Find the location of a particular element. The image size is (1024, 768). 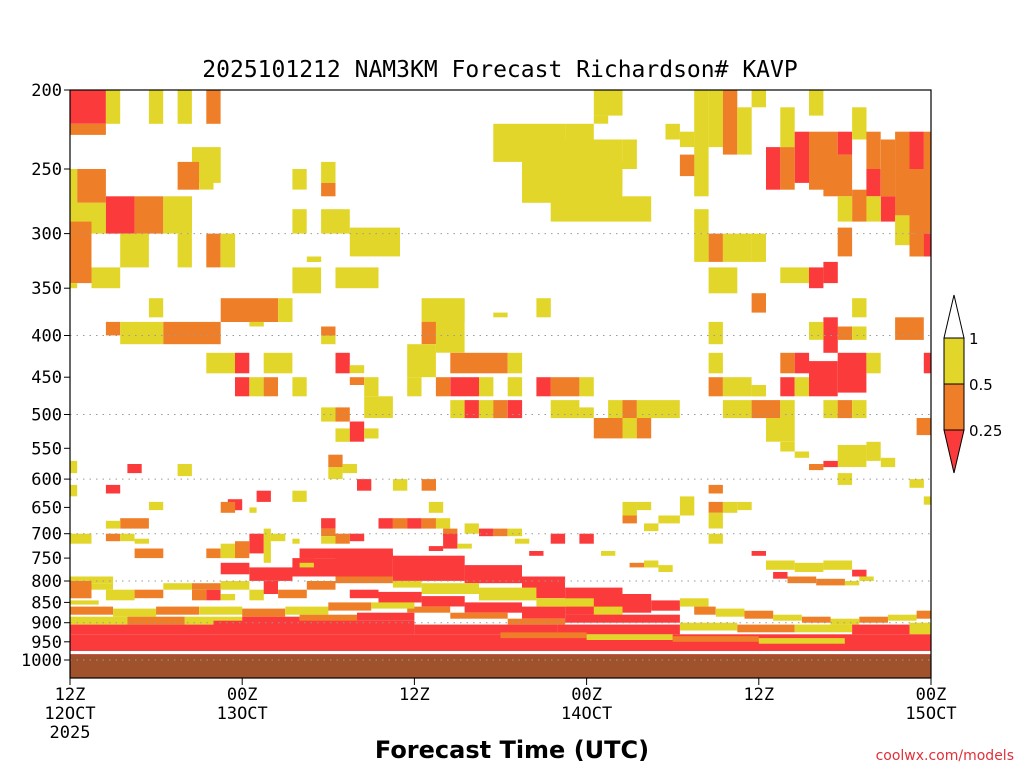

y-tick-label: 650 is located at coordinates (46, 508).